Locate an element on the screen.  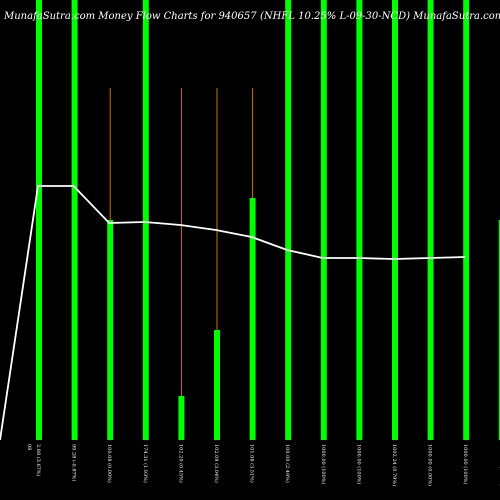
x-tick-label: 101.08 (3.51%) is located at coordinates (252, 463).